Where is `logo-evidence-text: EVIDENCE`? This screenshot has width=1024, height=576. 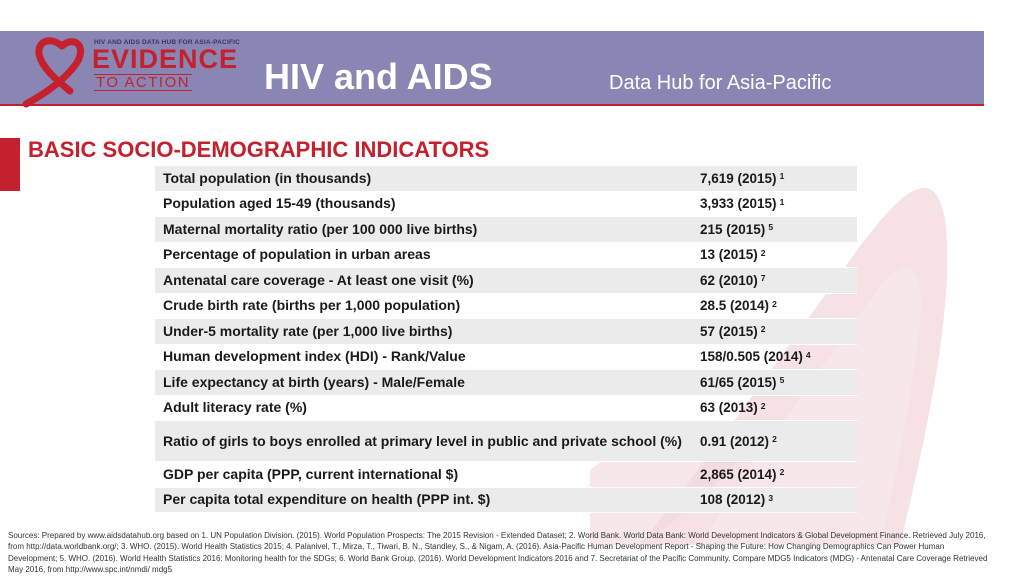
logo-evidence-text: EVIDENCE is located at coordinates (165, 59).